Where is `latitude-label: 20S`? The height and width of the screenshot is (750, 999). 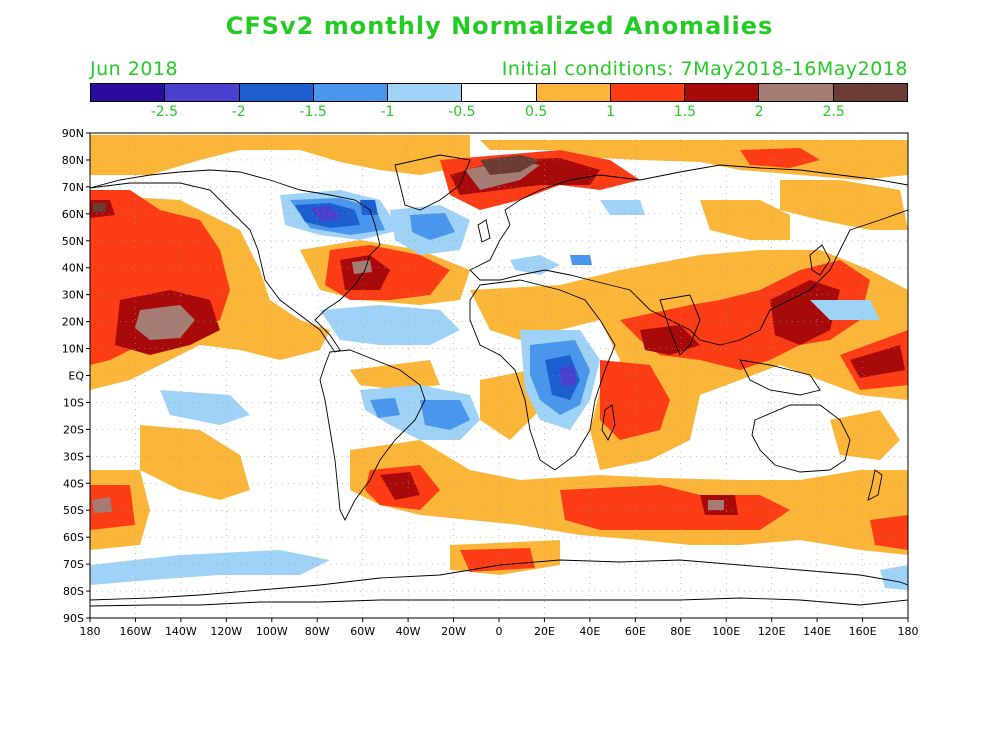 latitude-label: 20S is located at coordinates (73, 429).